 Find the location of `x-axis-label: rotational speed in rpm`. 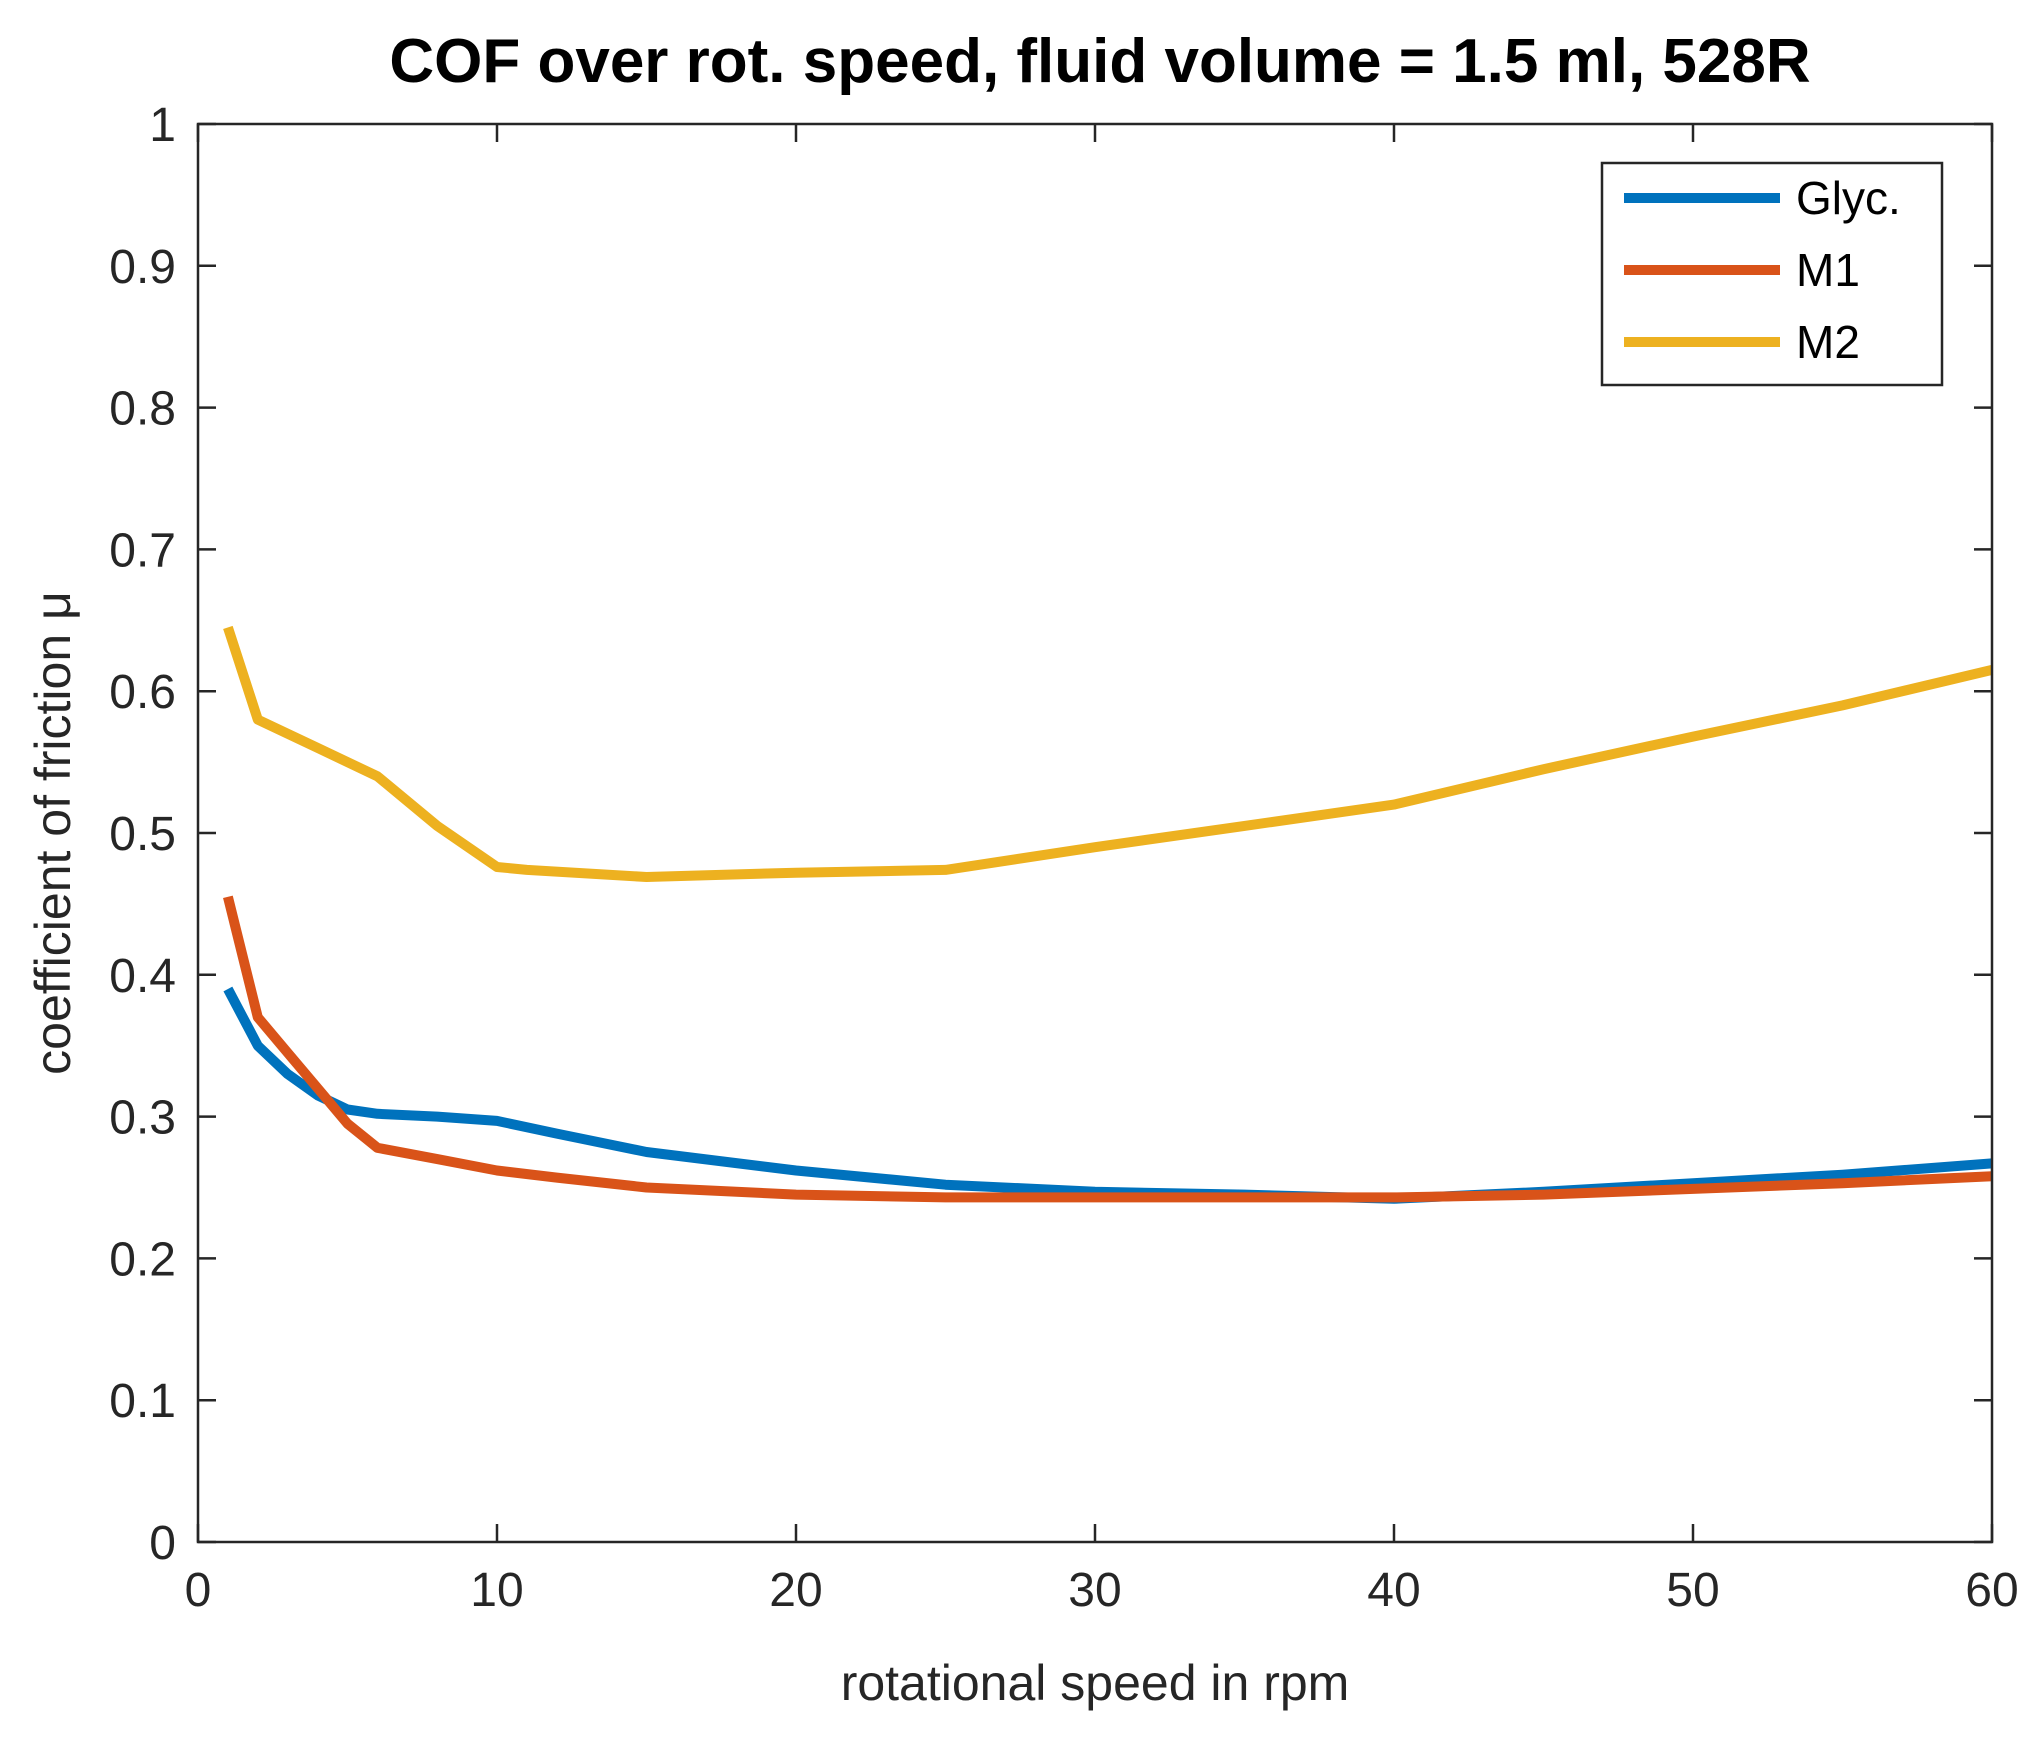

x-axis-label: rotational speed in rpm is located at coordinates (1095, 1683).